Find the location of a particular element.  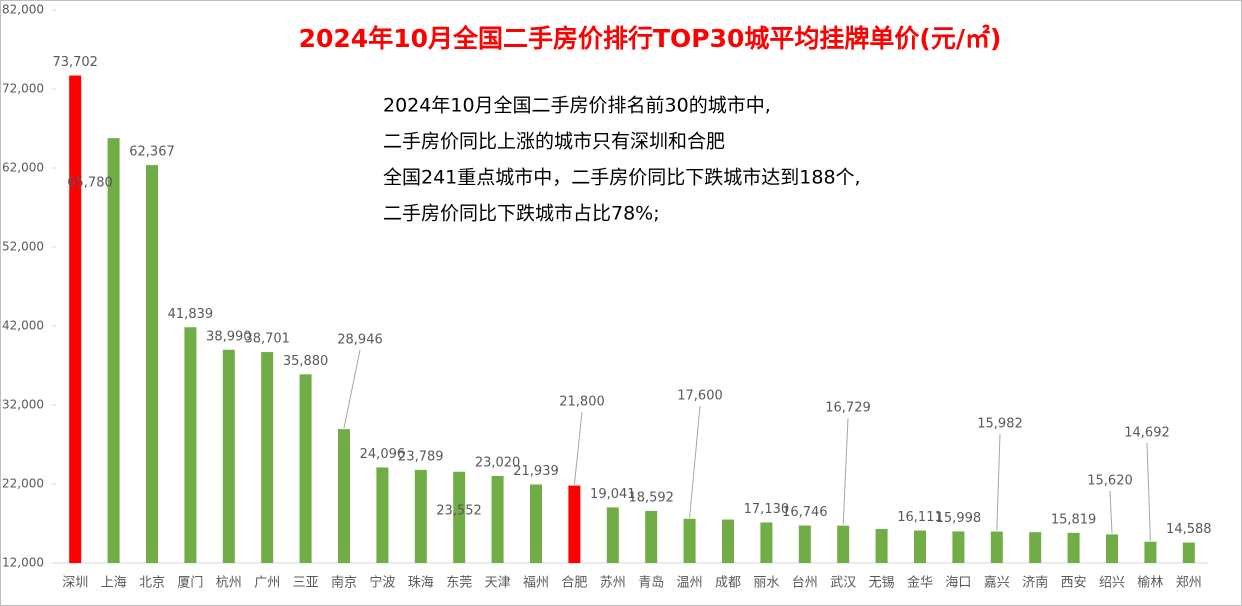

data-label: 18,592 is located at coordinates (651, 497).